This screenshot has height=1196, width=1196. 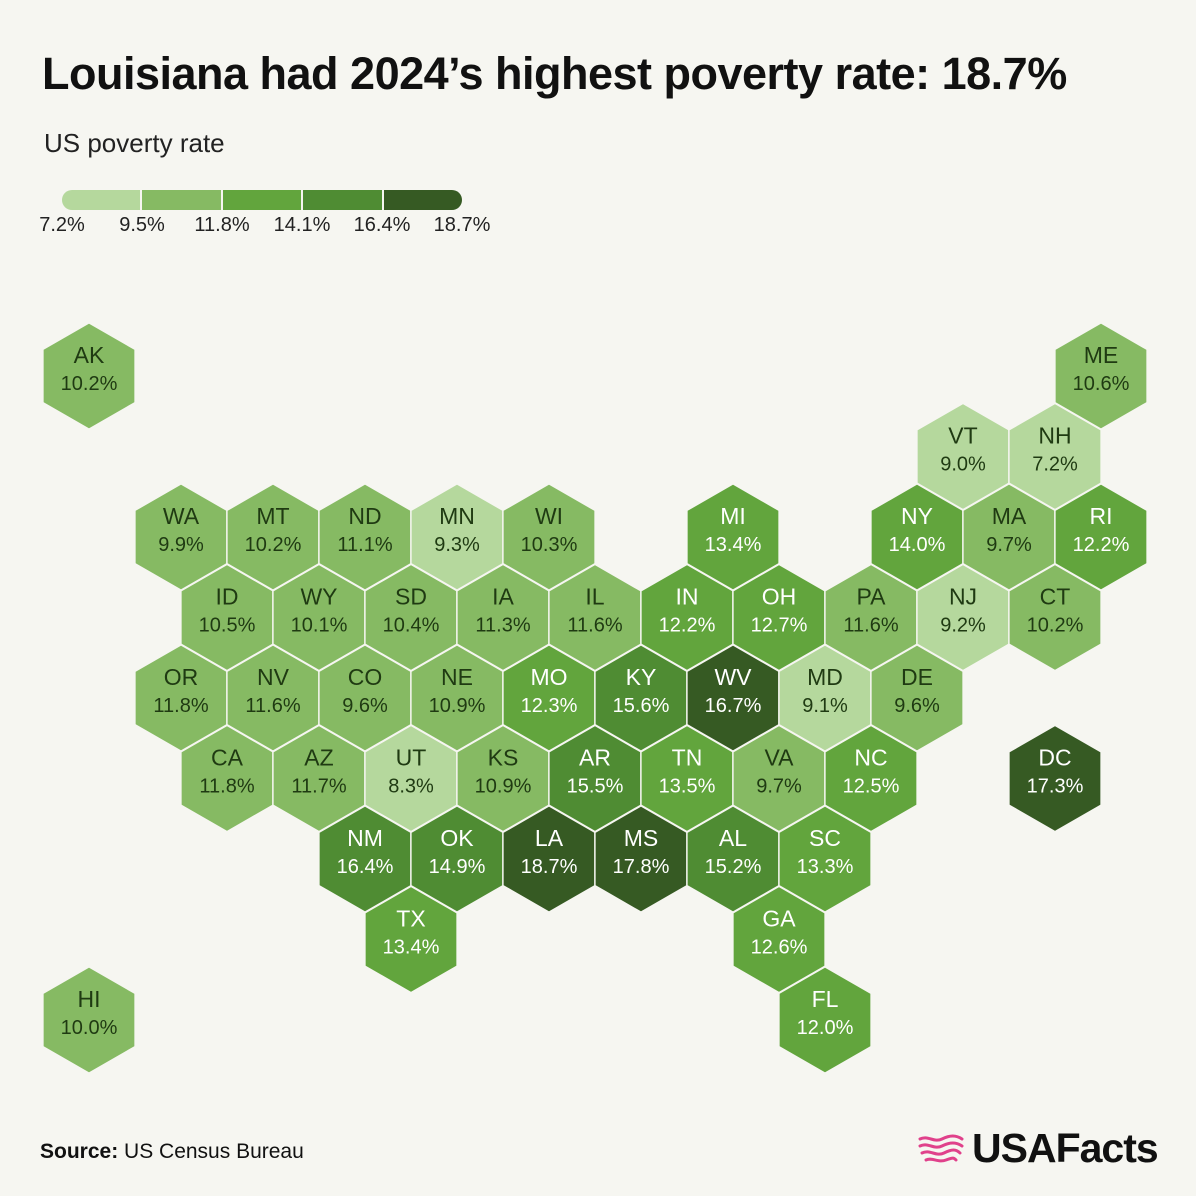 I want to click on state-abbr-label: DE, so click(x=917, y=677).